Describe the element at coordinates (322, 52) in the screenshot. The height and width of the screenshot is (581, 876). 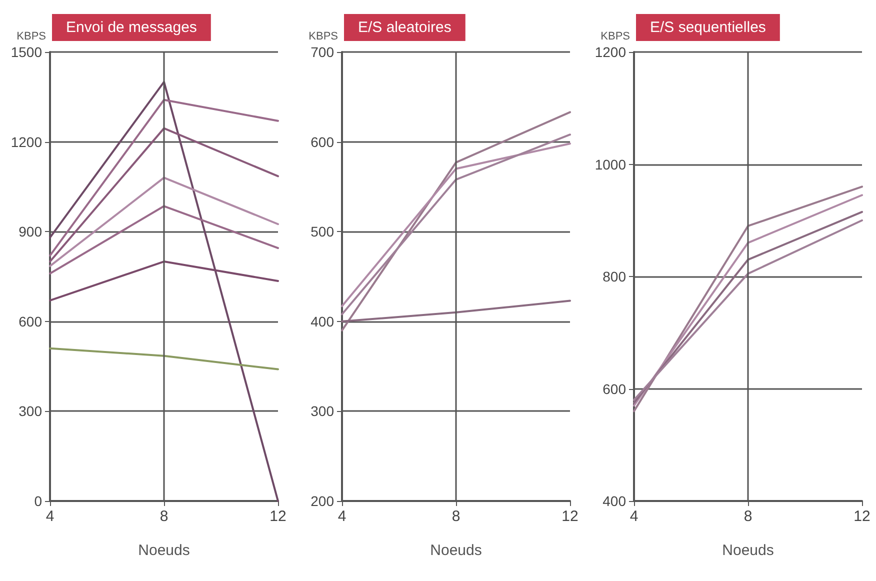
I see `y-tick-label: 700` at that location.